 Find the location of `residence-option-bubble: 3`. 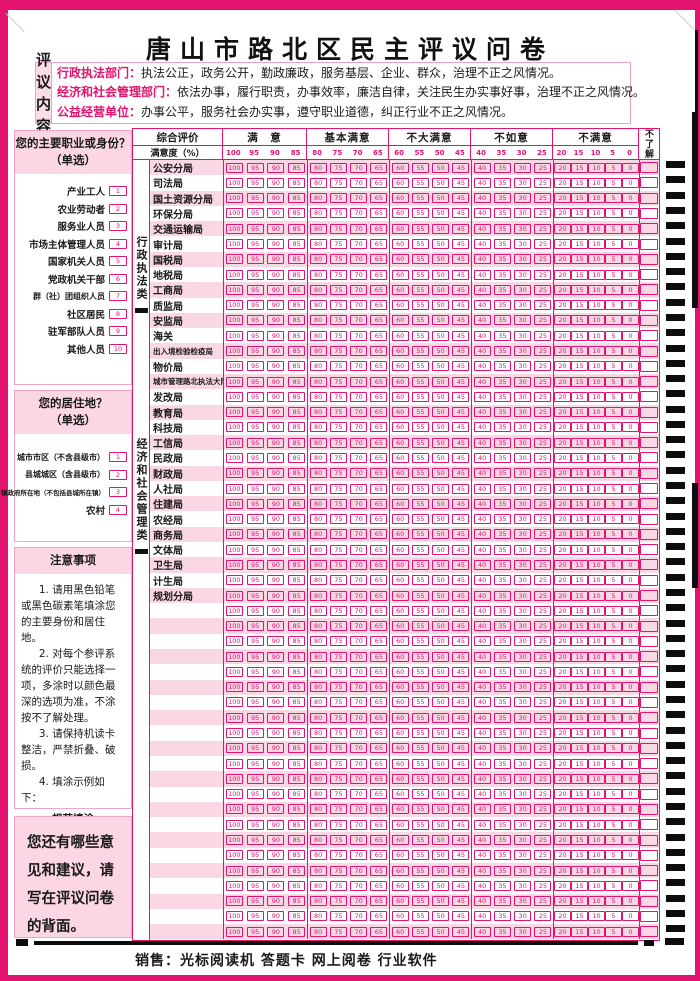

residence-option-bubble: 3 is located at coordinates (118, 492).